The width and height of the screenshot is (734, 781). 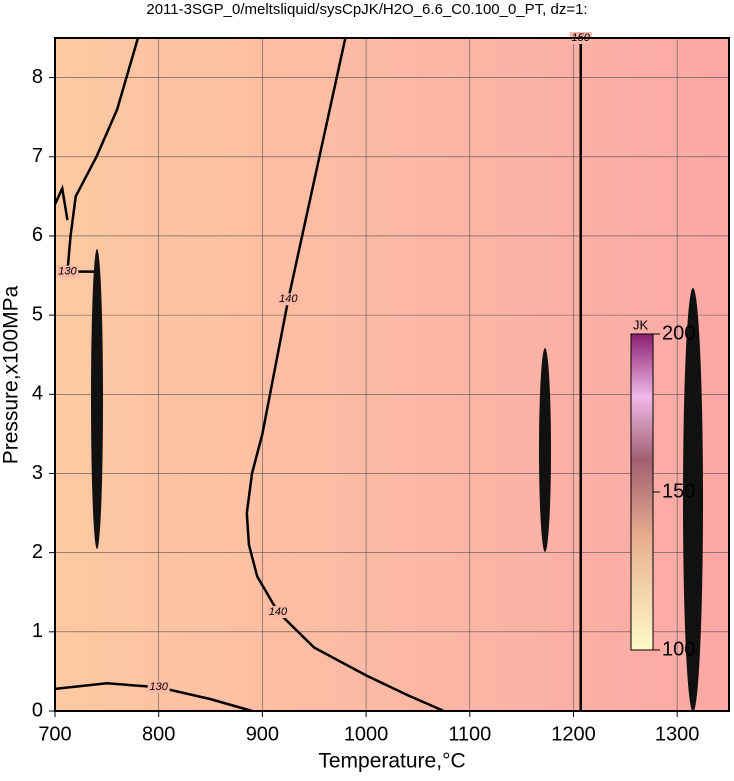 I want to click on y-tick-label: 3, so click(x=37, y=473).